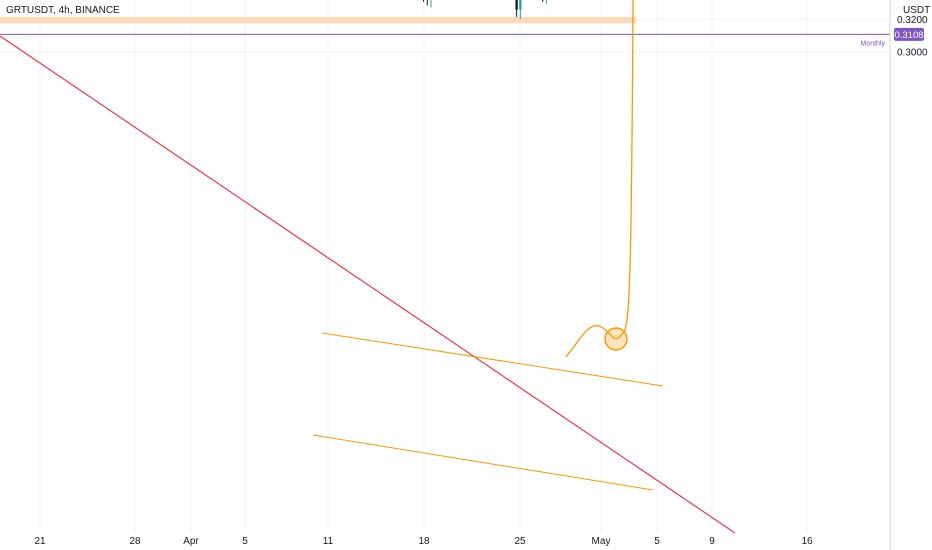 Image resolution: width=932 pixels, height=550 pixels. What do you see at coordinates (912, 20) in the screenshot?
I see `price-tick-label: 0.3200` at bounding box center [912, 20].